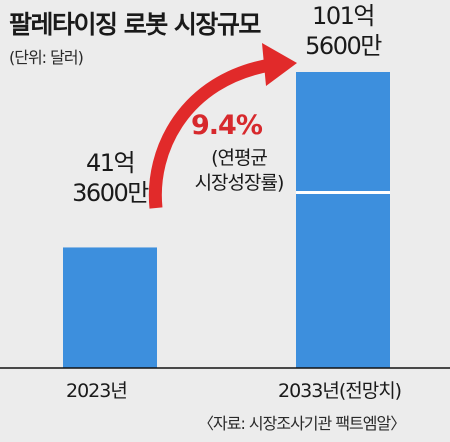  I want to click on bar-value-label-2033: 101억 5600만, so click(343, 31).